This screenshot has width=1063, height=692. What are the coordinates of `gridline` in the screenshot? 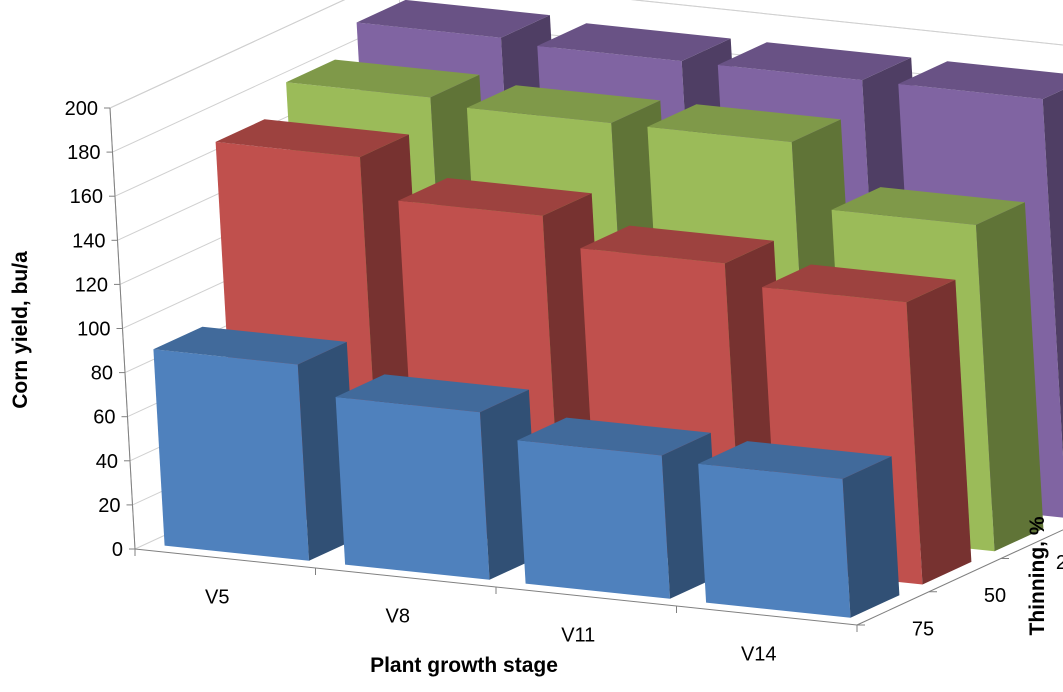 It's located at (586, 54).